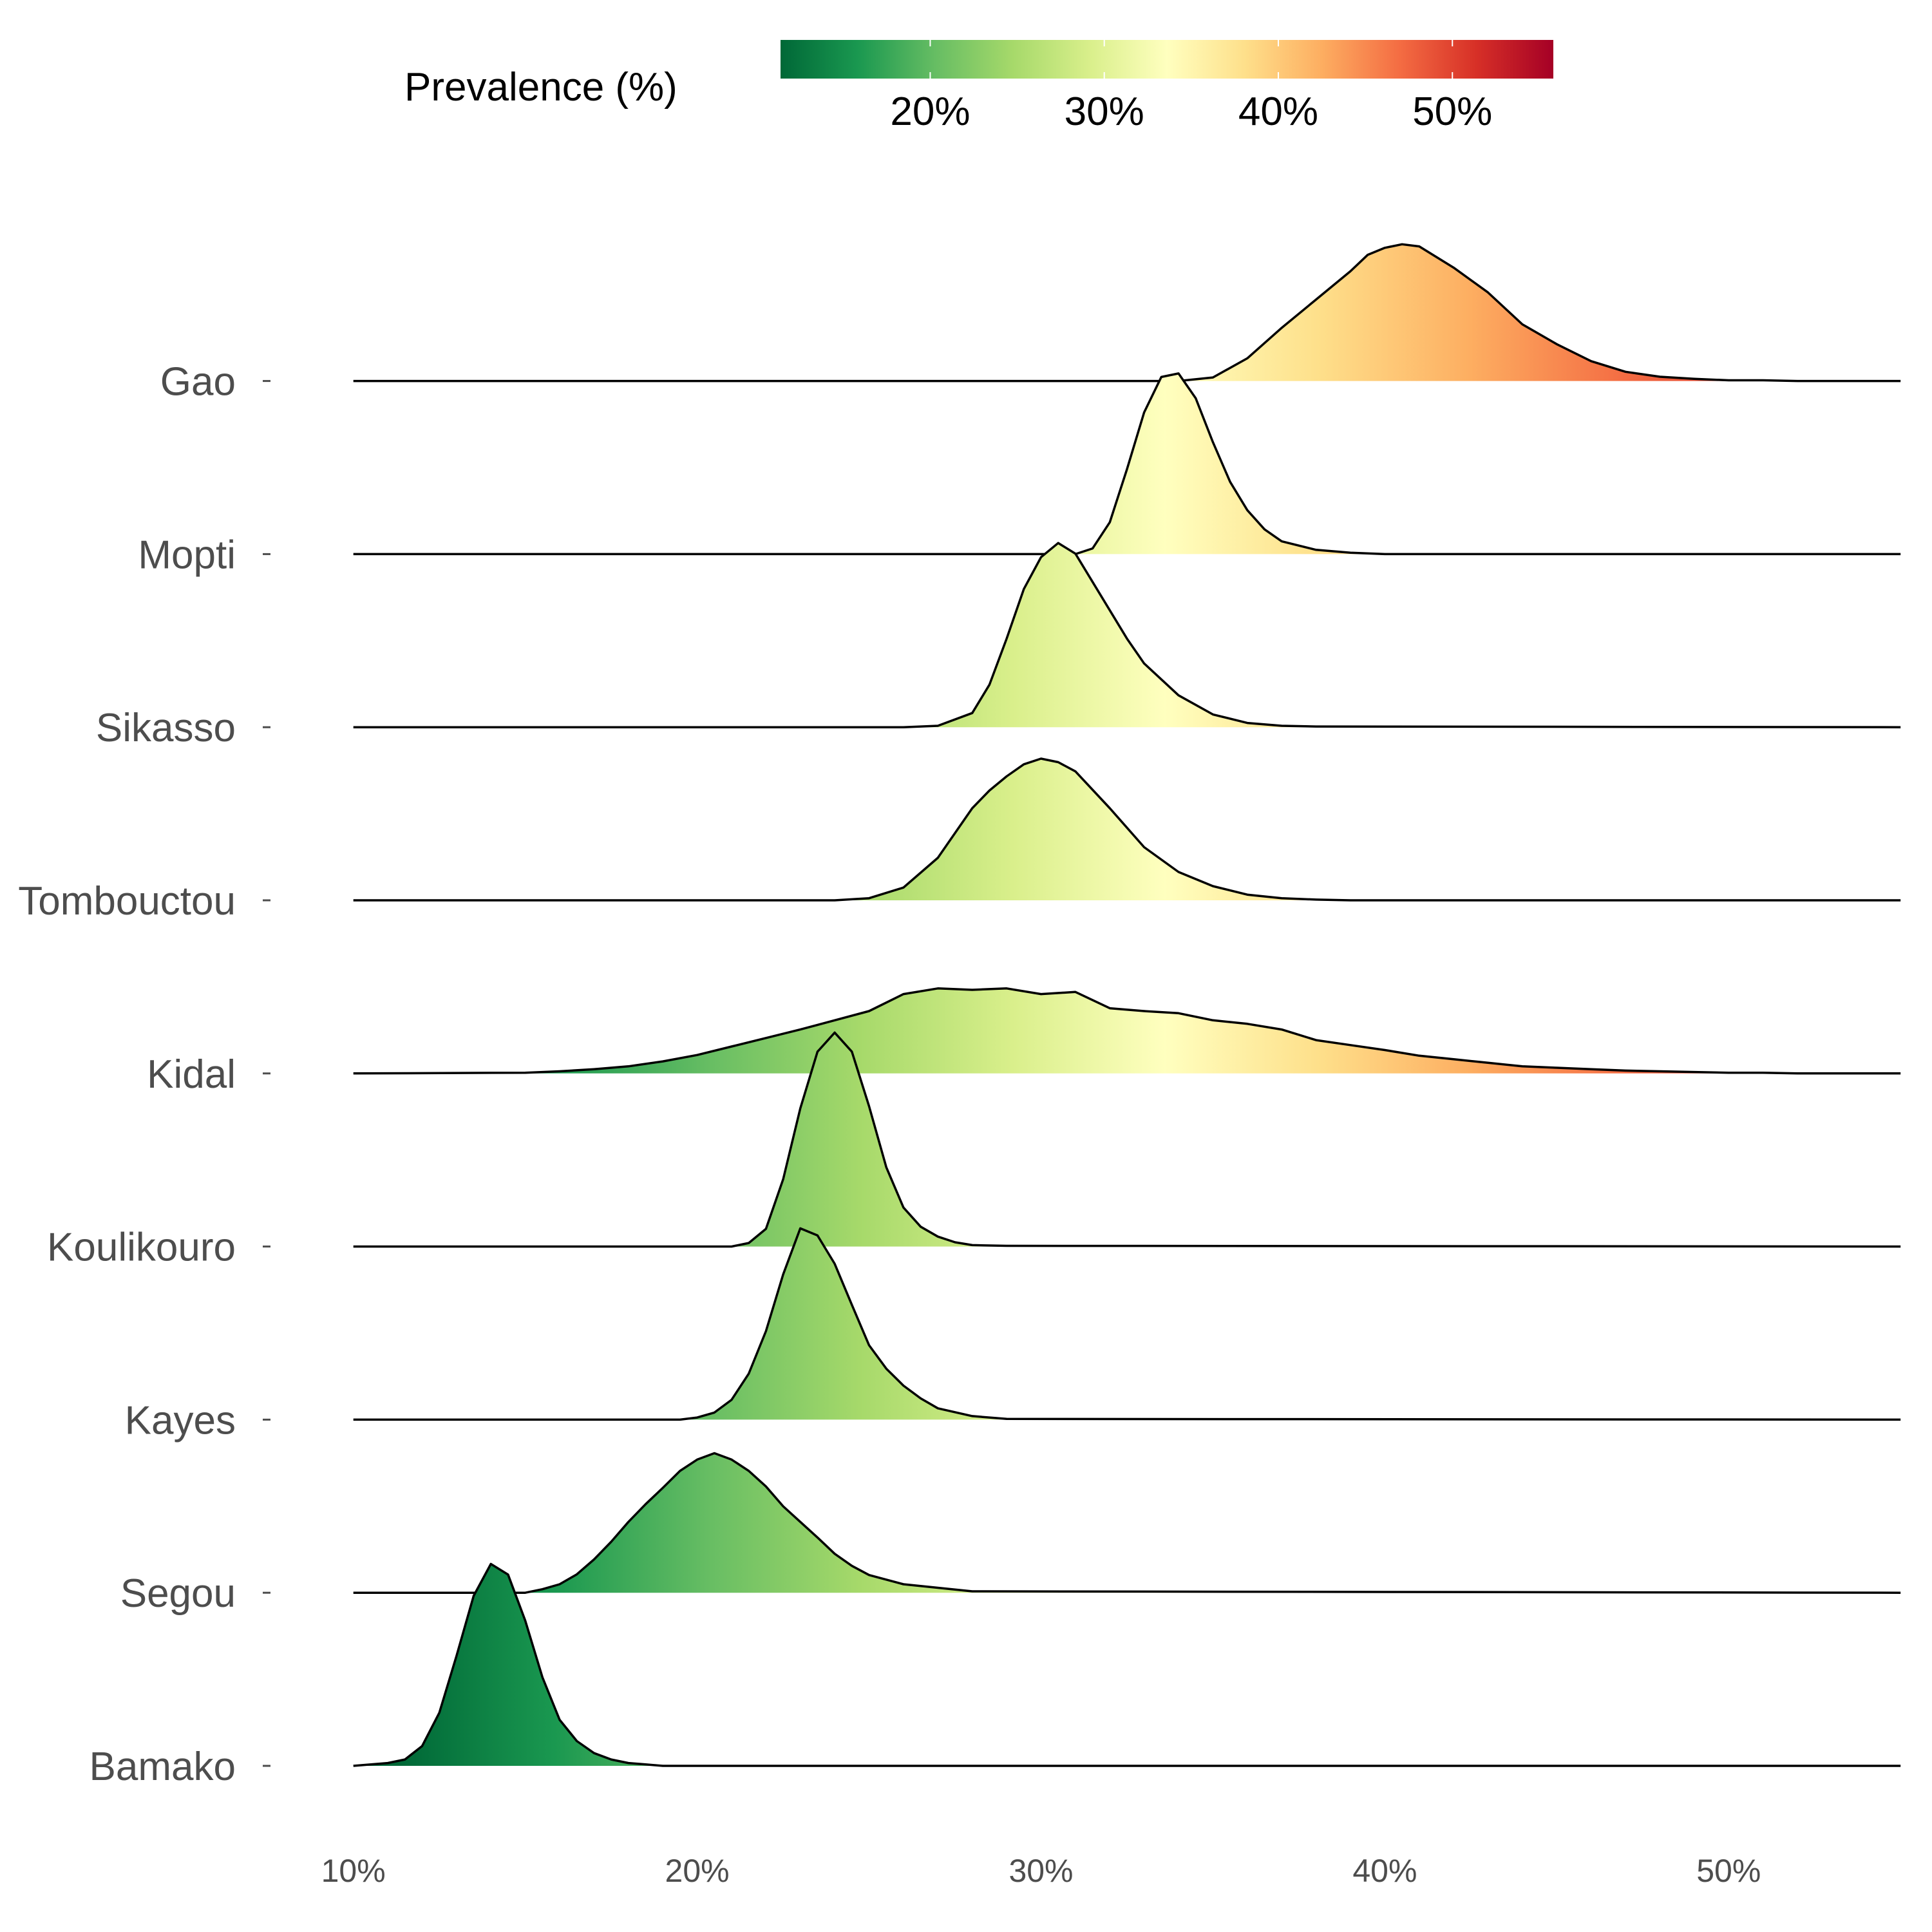 The width and height of the screenshot is (1932, 1932). I want to click on ridge-outline-mopti, so click(1127, 464).